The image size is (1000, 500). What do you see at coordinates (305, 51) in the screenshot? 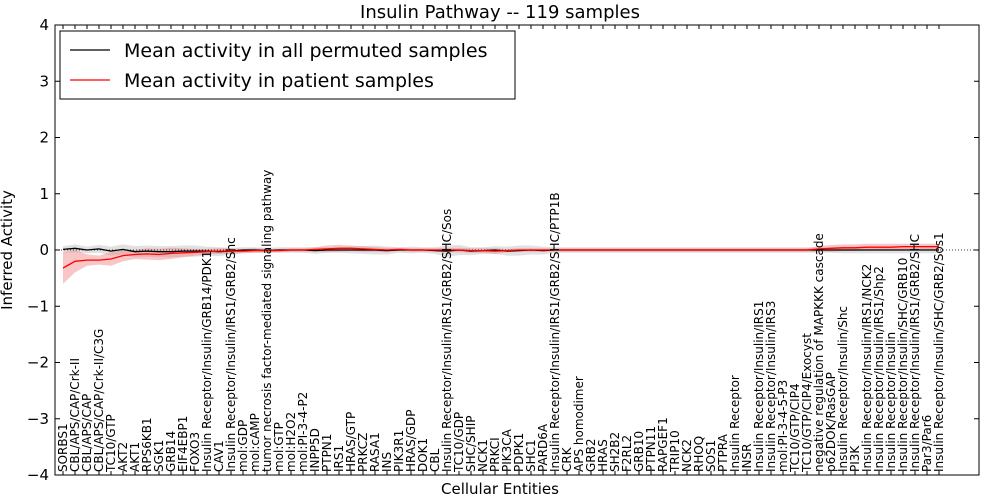
I see `legend-label-permuted: Mean activity in all permuted samples` at bounding box center [305, 51].